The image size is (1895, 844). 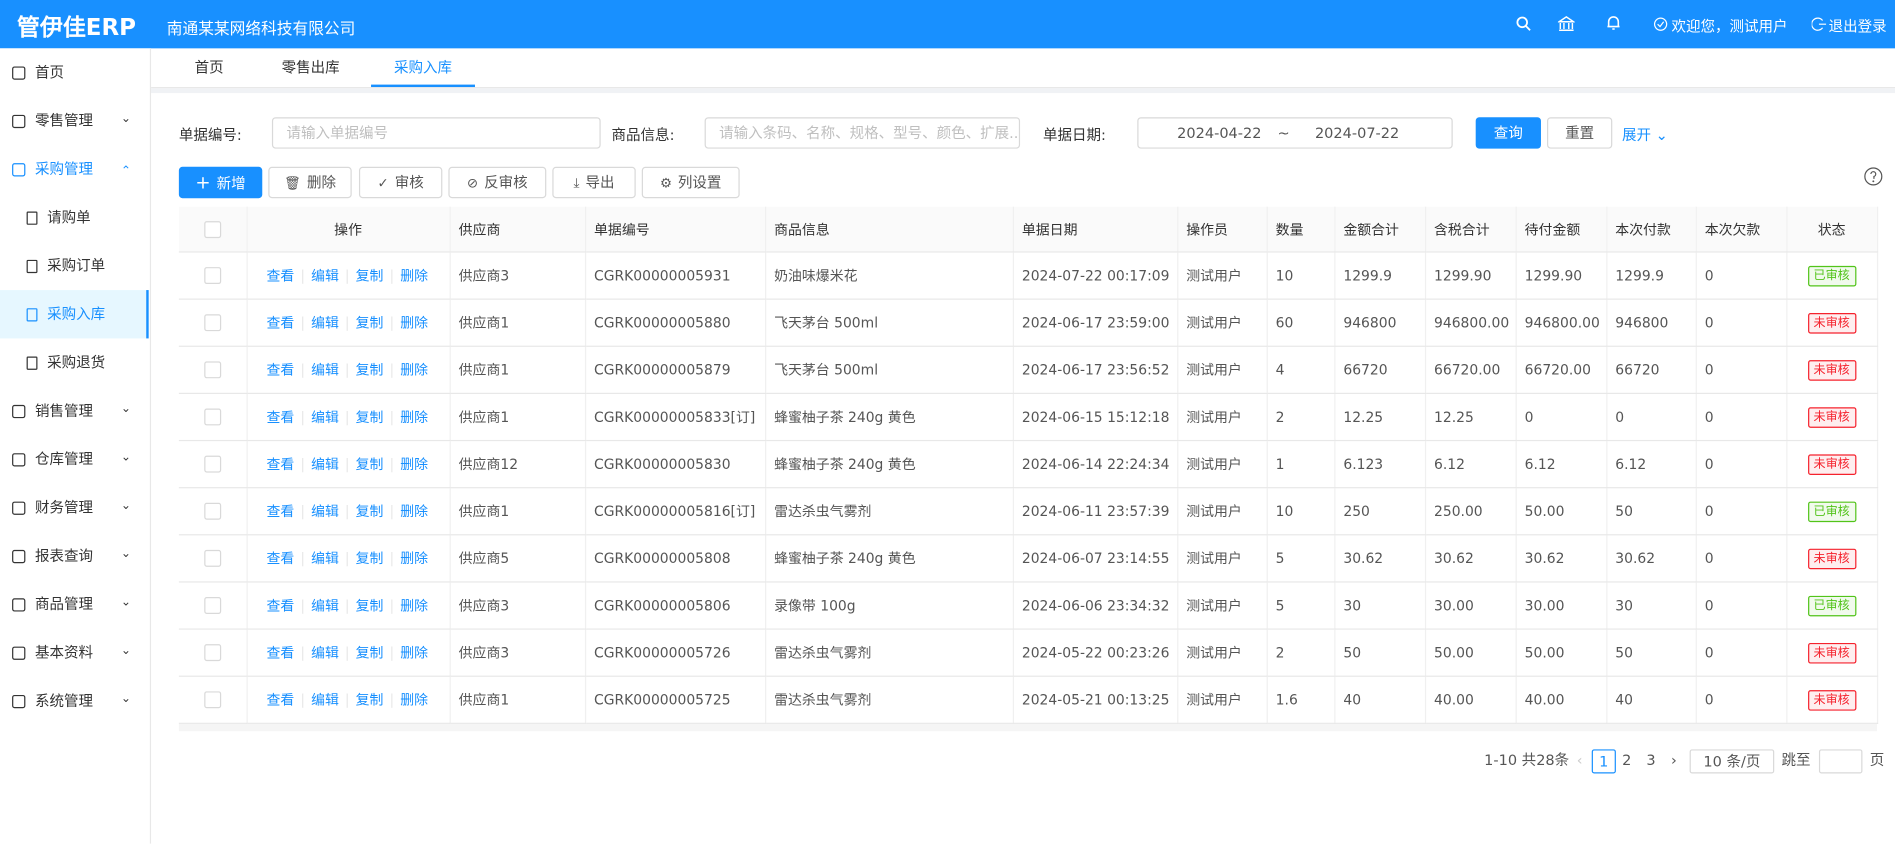 What do you see at coordinates (400, 182) in the screenshot?
I see `toolbar-button: ✓ 审核` at bounding box center [400, 182].